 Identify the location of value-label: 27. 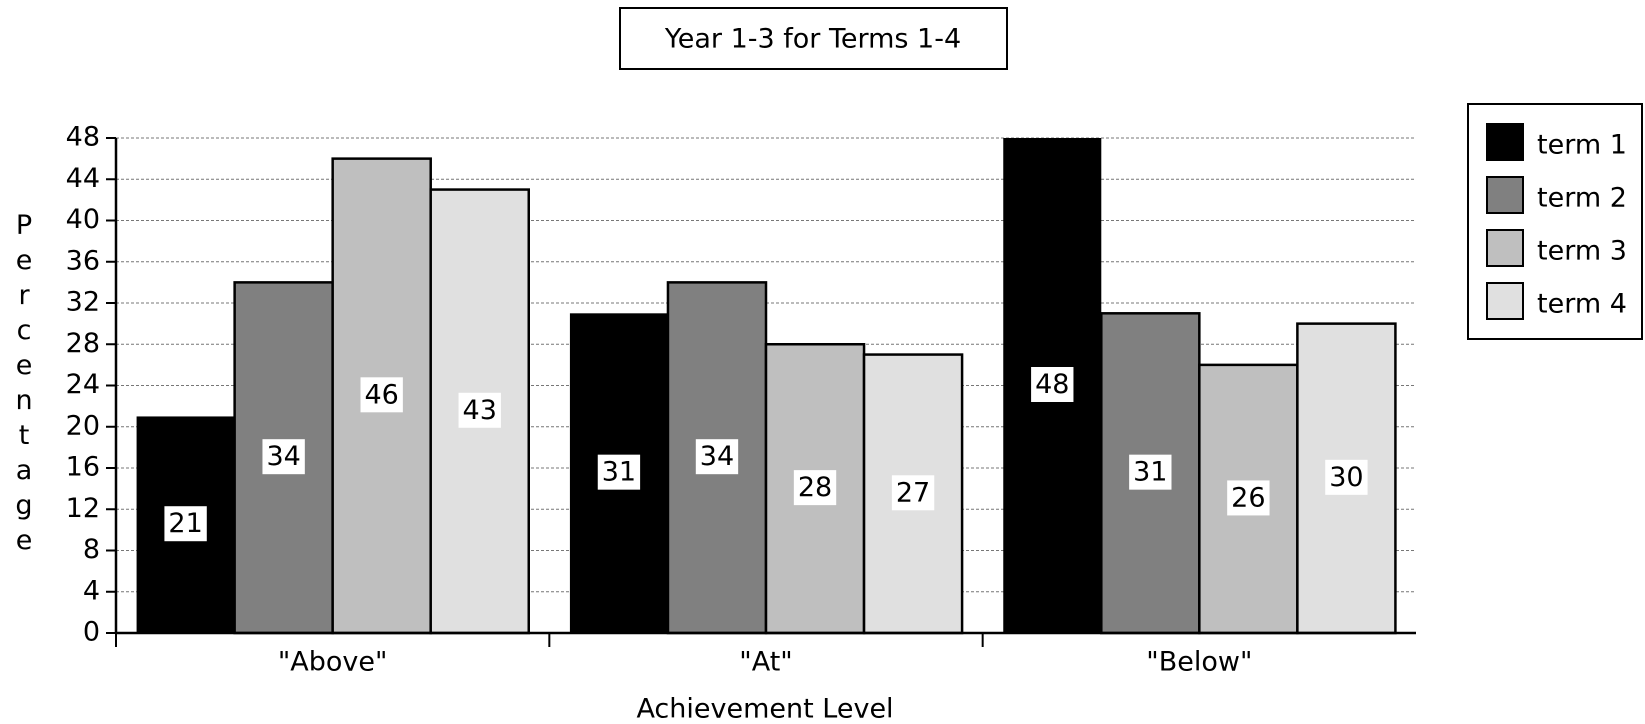
(913, 492).